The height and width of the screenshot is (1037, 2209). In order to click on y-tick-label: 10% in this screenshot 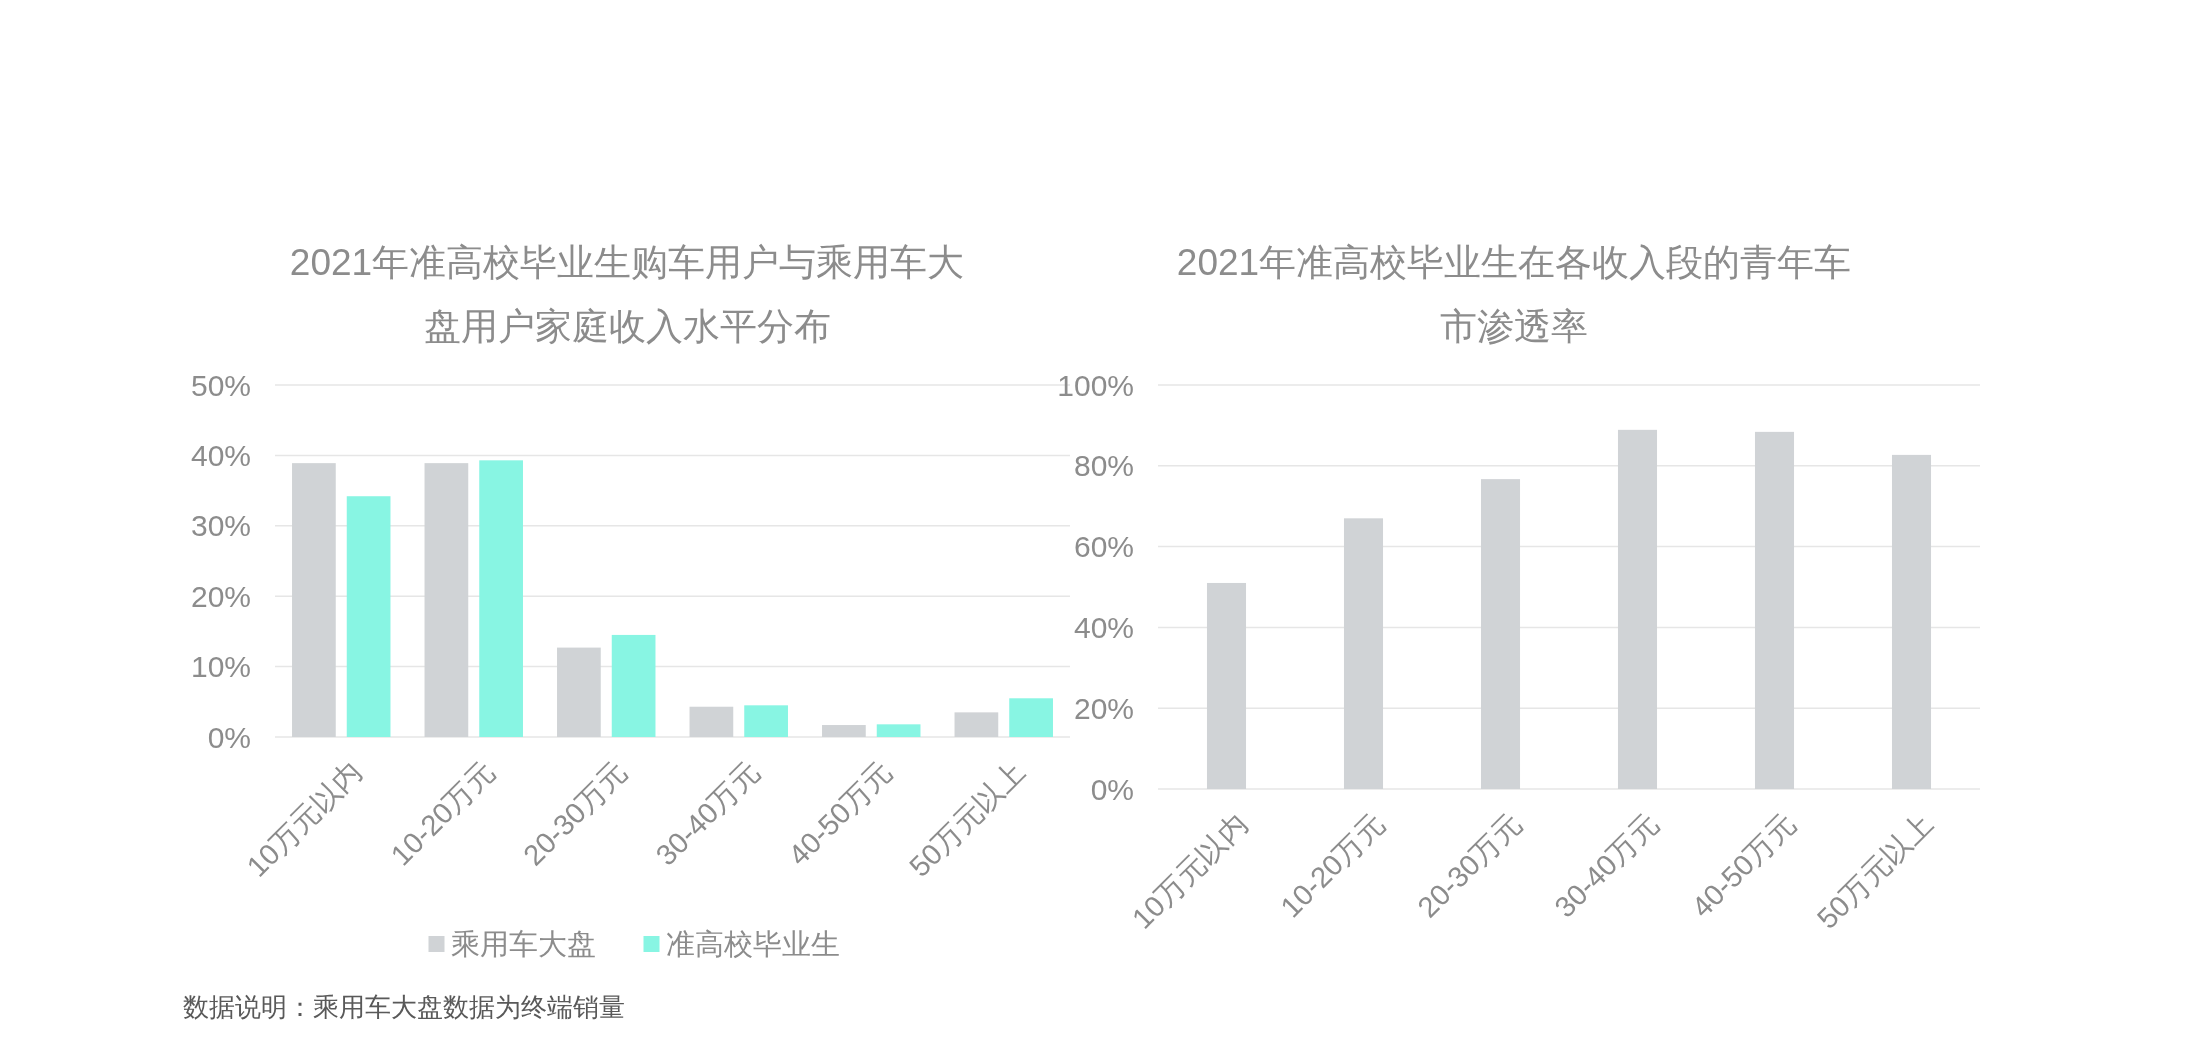, I will do `click(220, 667)`.